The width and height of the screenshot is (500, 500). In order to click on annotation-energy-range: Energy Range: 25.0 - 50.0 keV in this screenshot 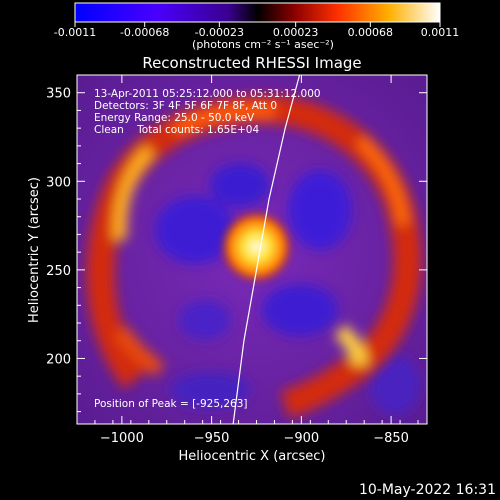, I will do `click(174, 118)`.